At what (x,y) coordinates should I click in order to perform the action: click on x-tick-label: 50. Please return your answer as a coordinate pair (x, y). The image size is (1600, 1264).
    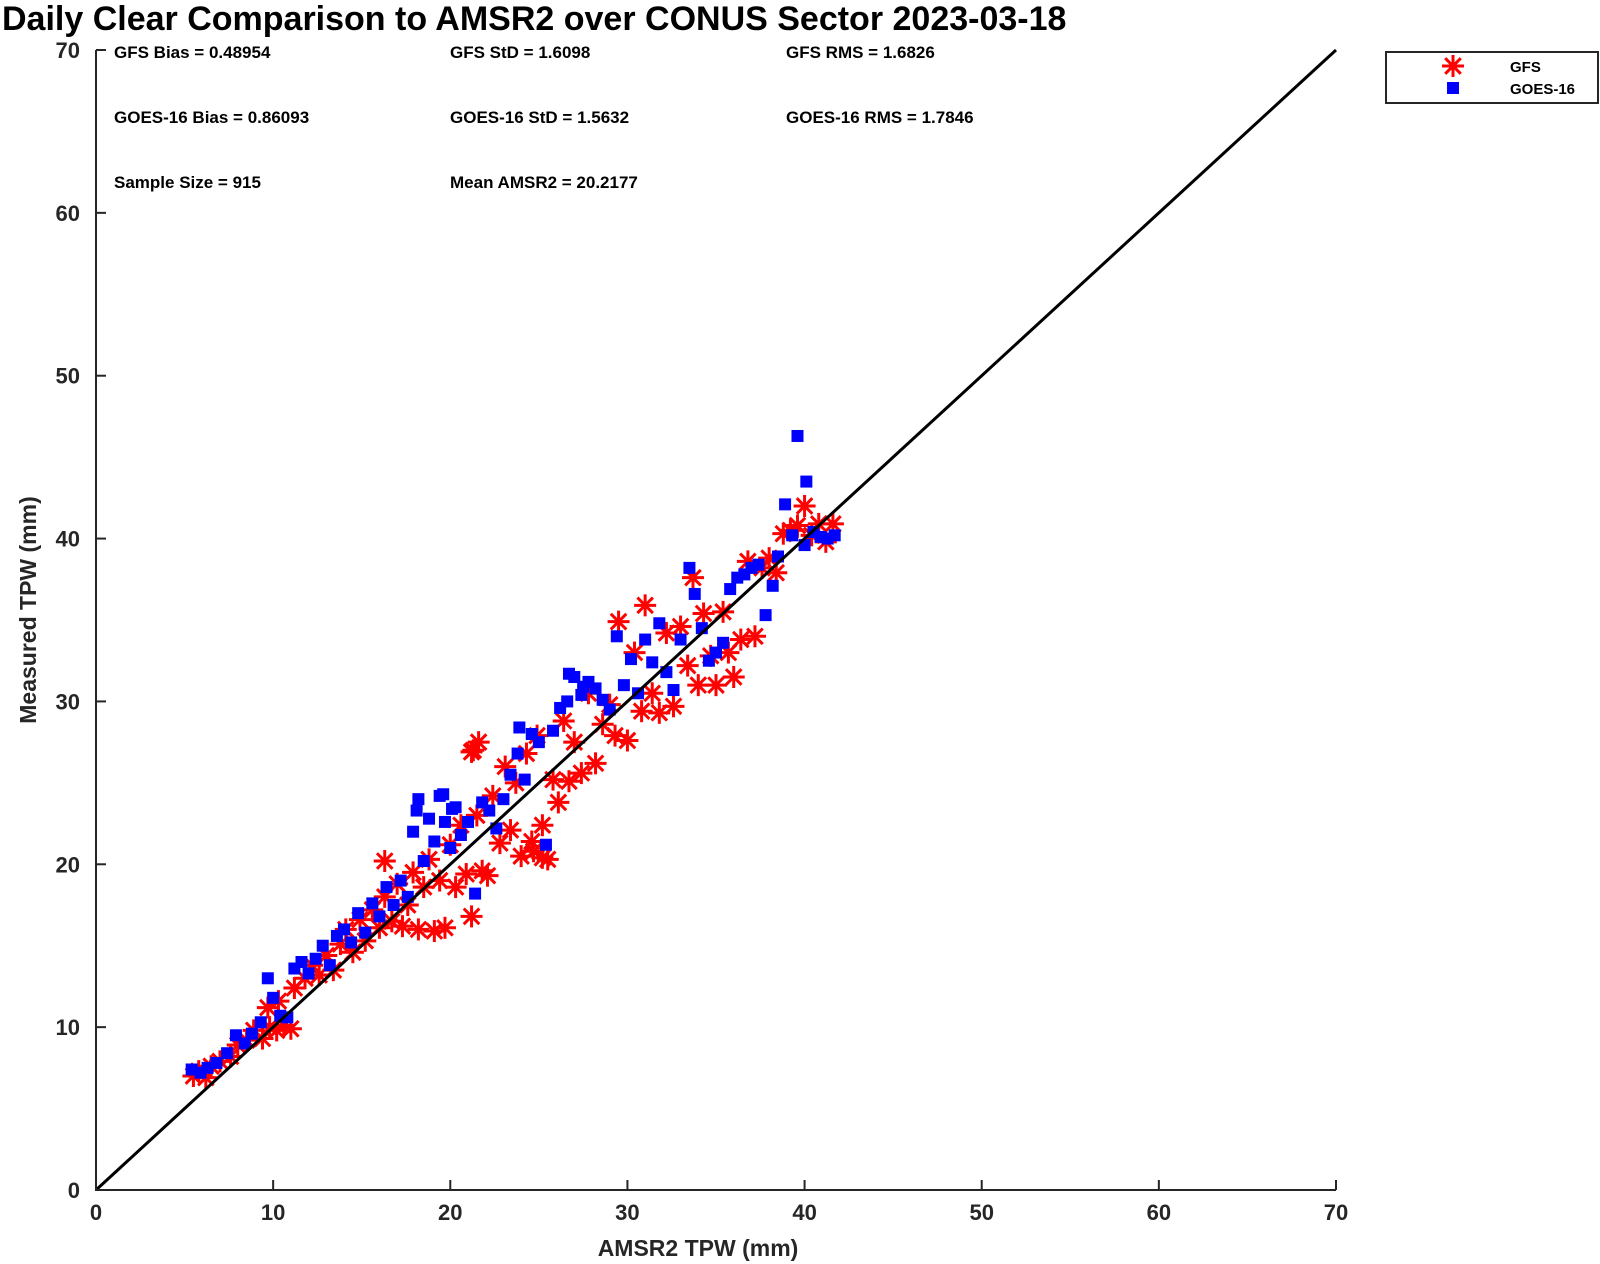
    Looking at the image, I should click on (981, 1212).